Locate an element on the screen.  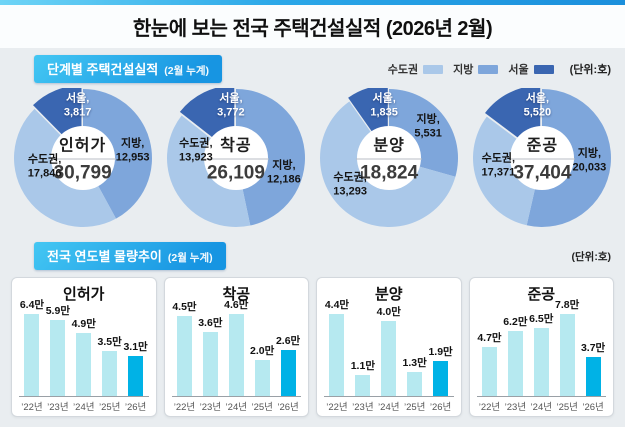
label-province-value: 20,033 is located at coordinates (589, 168).